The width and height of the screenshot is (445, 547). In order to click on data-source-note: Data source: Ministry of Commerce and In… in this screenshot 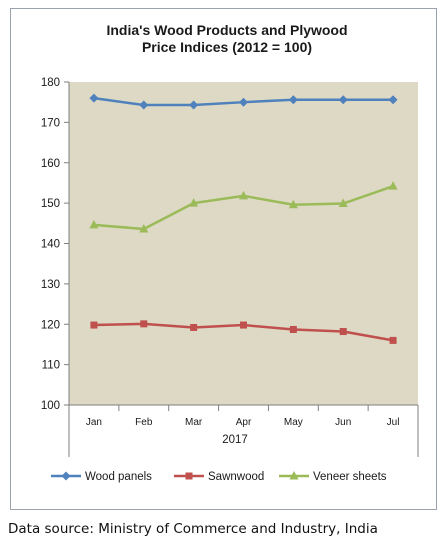, I will do `click(193, 529)`.